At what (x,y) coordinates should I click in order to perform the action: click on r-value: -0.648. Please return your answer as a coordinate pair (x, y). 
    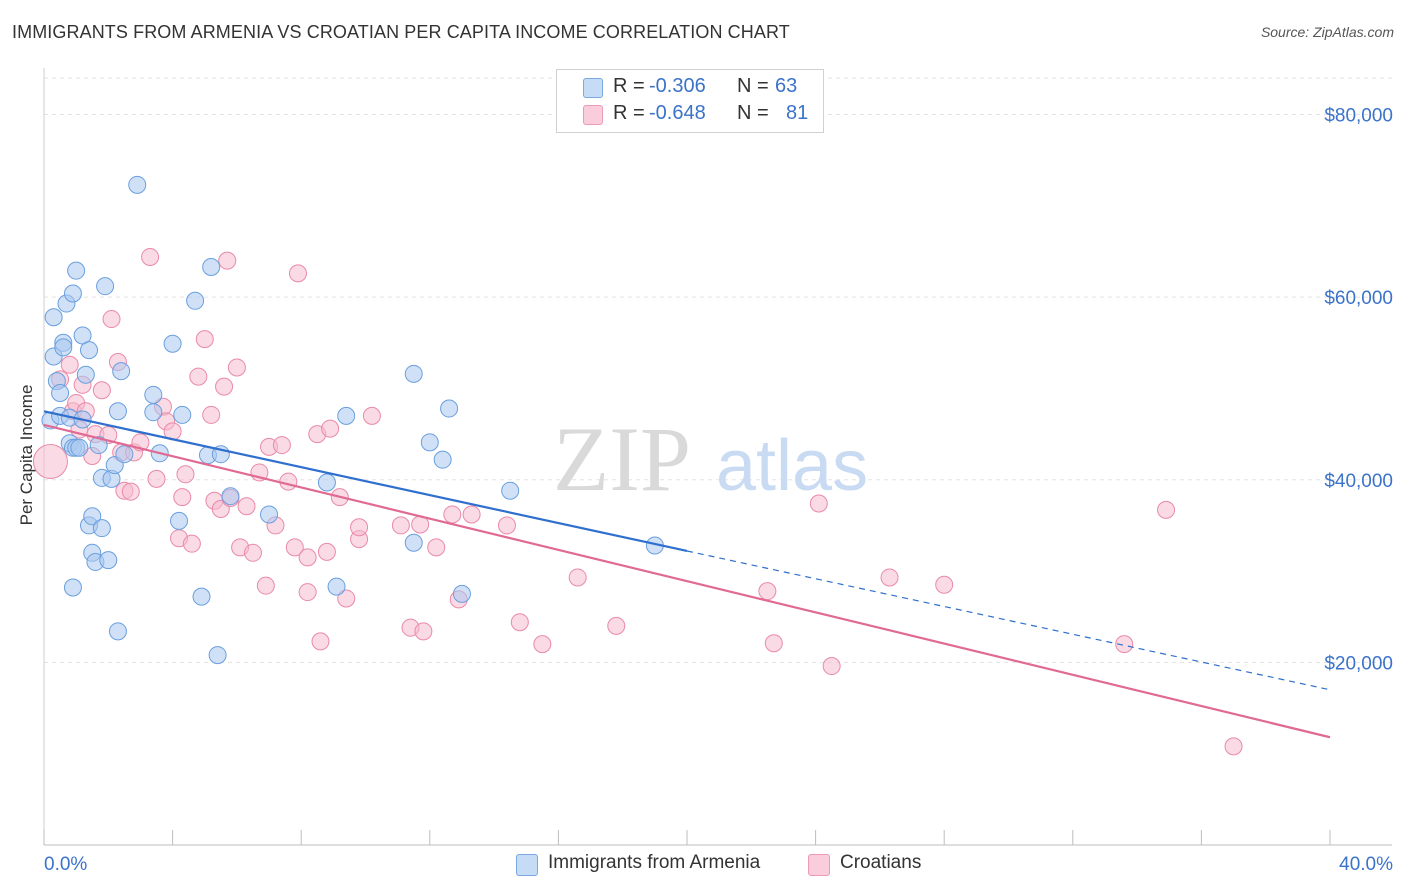
    Looking at the image, I should click on (677, 113).